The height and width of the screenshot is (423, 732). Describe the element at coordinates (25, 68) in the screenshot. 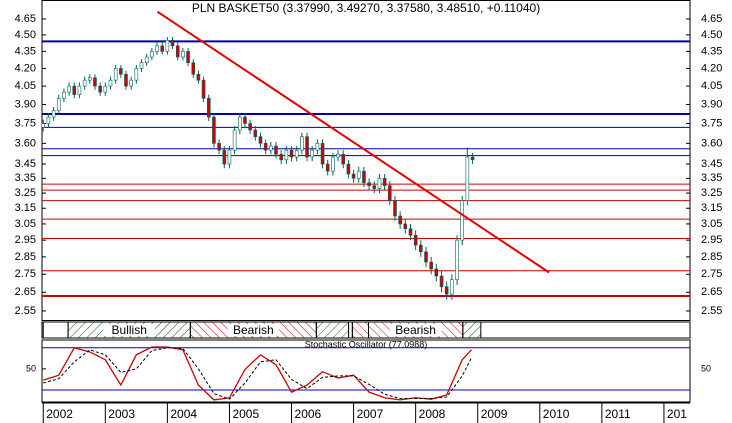

I see `y-tick-label: 4.20` at that location.